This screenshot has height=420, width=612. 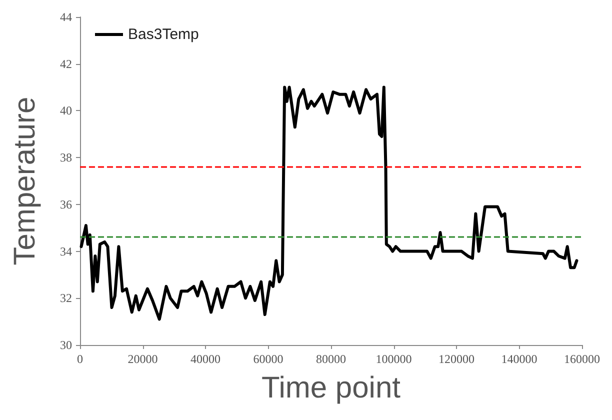 I want to click on y-tick-label: 42, so click(x=66, y=63).